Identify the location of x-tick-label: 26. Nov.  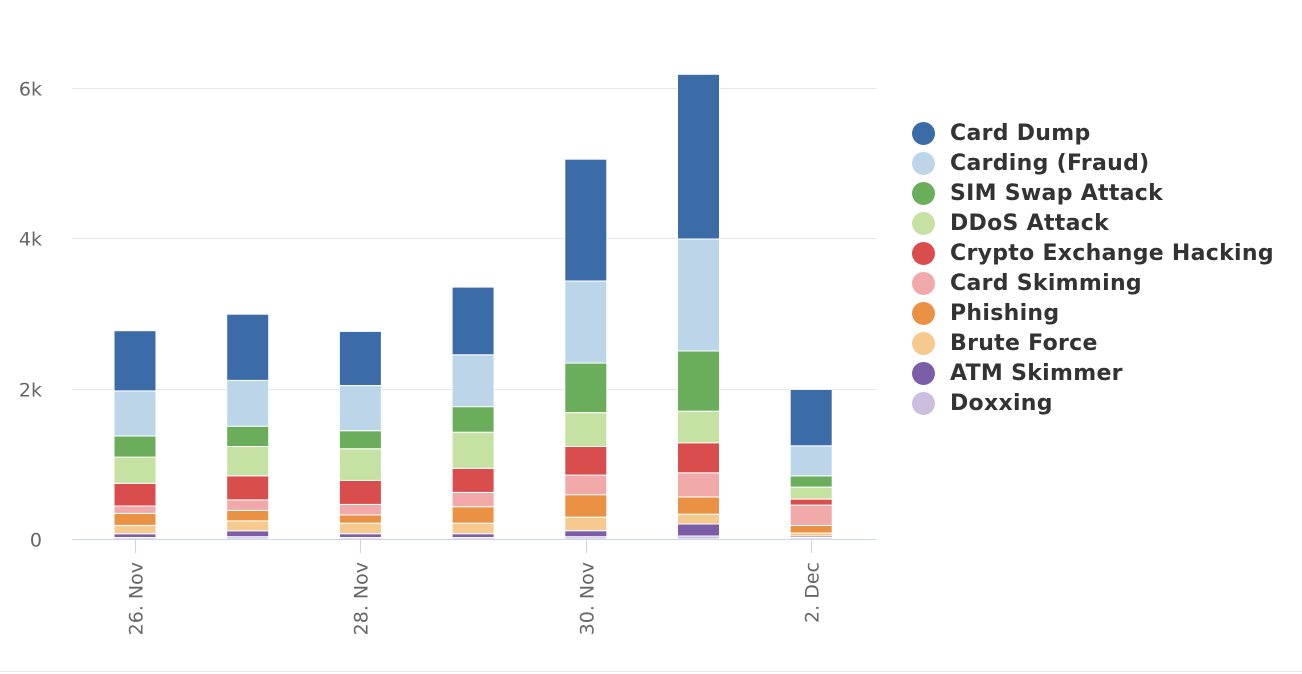
(137, 598).